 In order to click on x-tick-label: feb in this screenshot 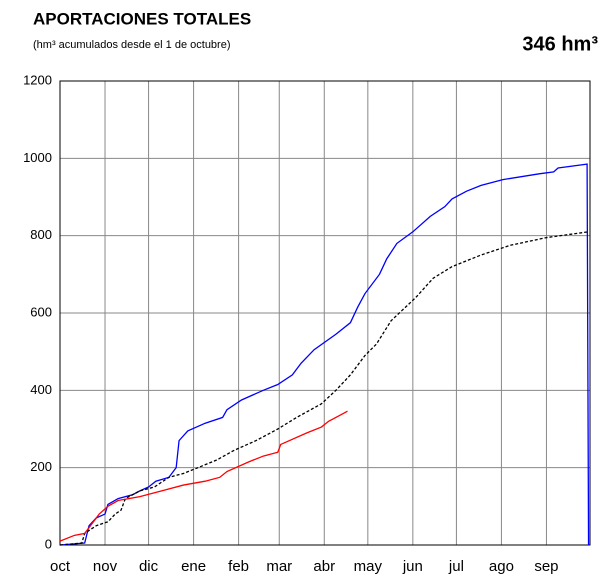, I will do `click(238, 566)`.